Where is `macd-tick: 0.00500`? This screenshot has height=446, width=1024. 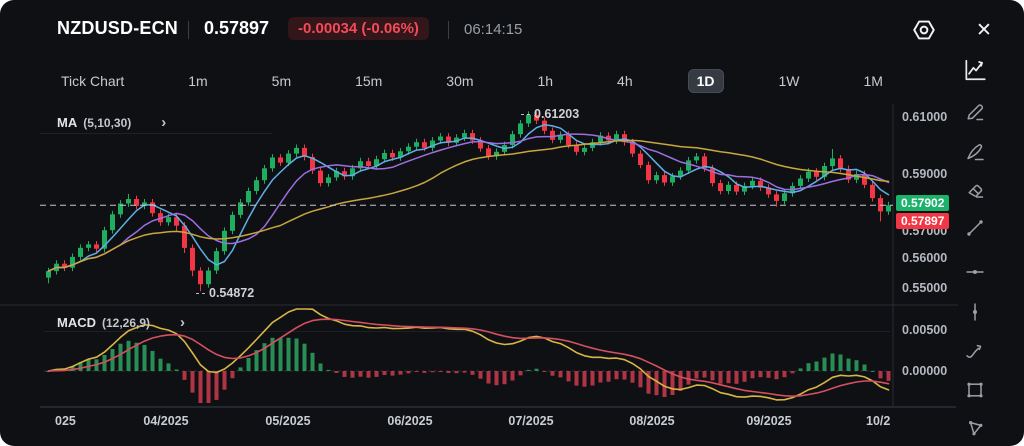 macd-tick: 0.00500 is located at coordinates (925, 330).